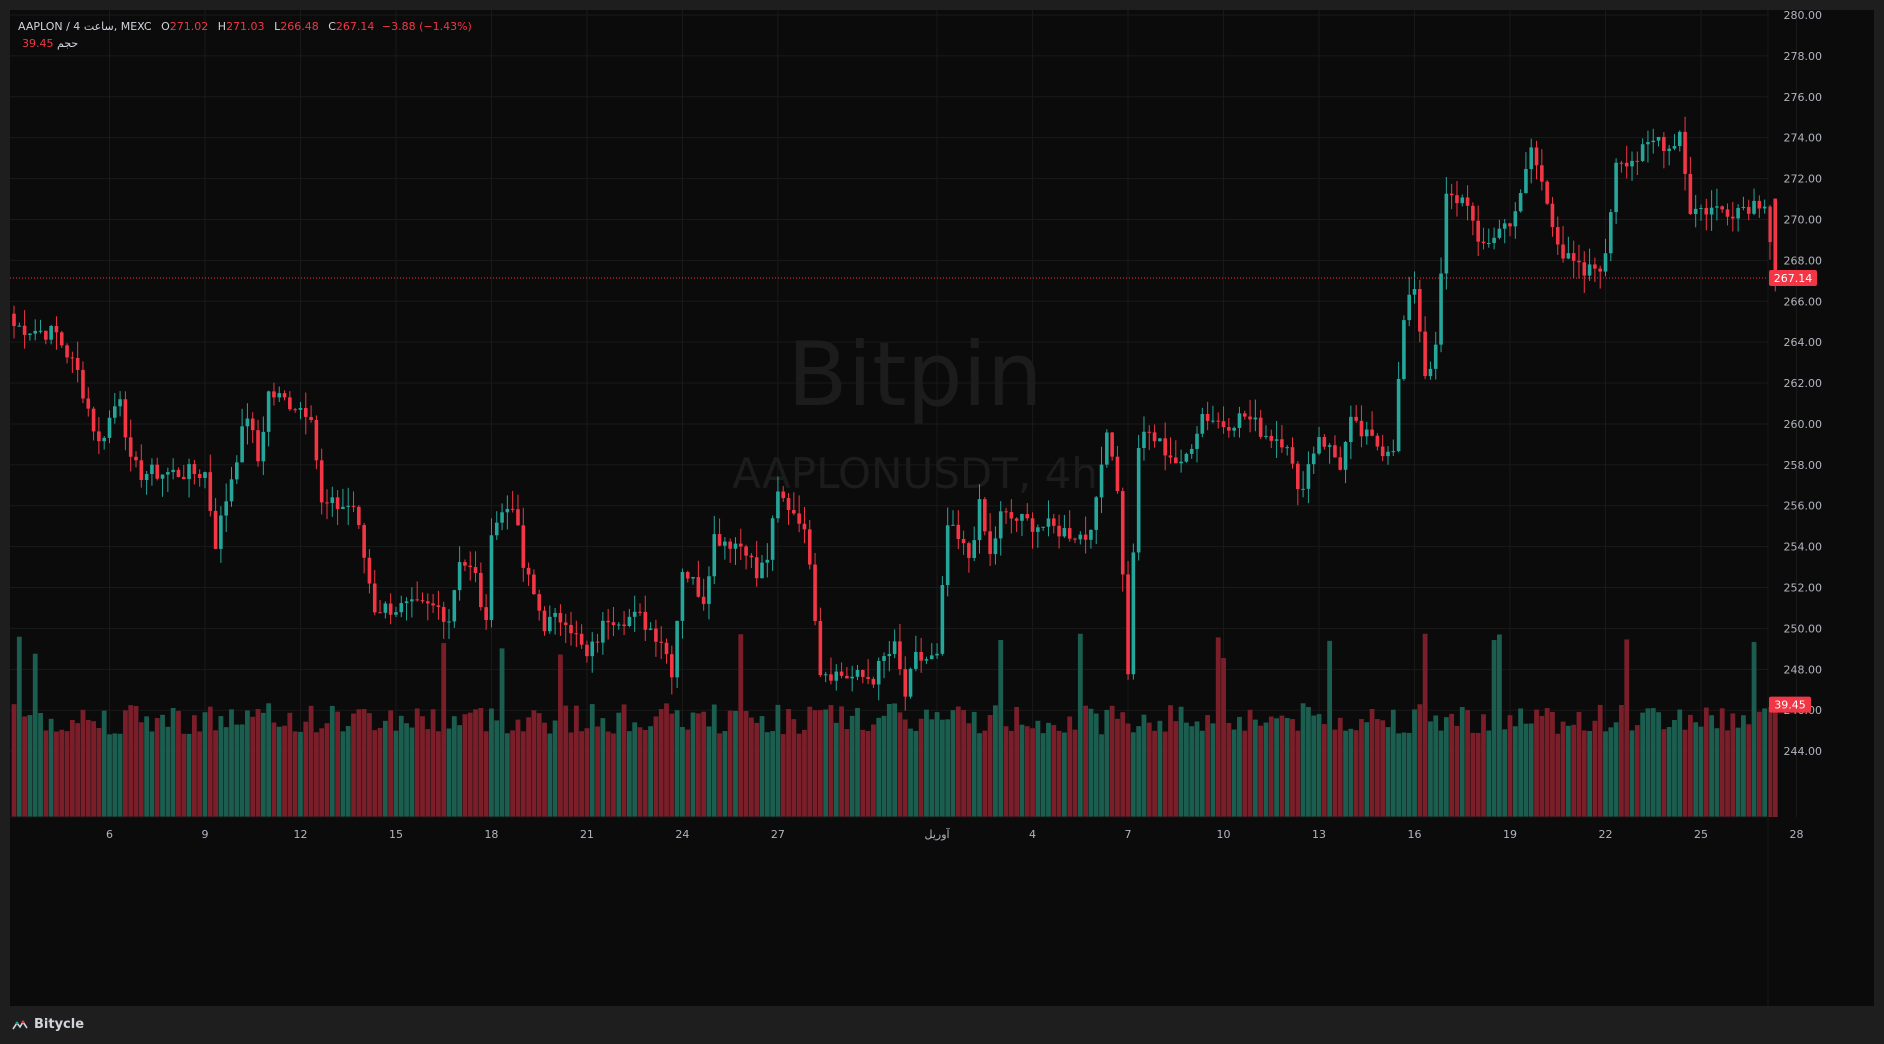 The image size is (1884, 1044). Describe the element at coordinates (355, 26) in the screenshot. I see `legend-close: 267.14` at that location.